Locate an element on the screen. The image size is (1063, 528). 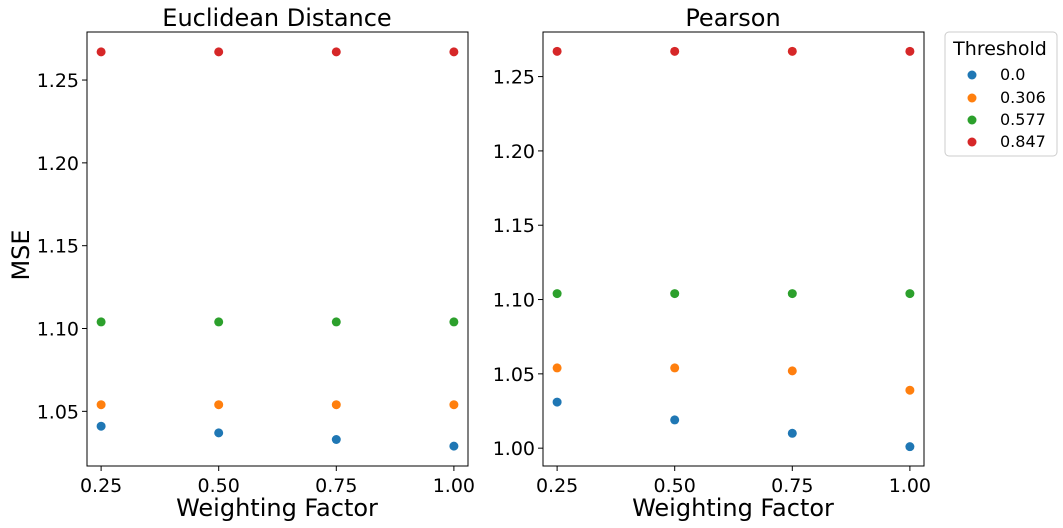
legend-title: Threshold is located at coordinates (999, 49).